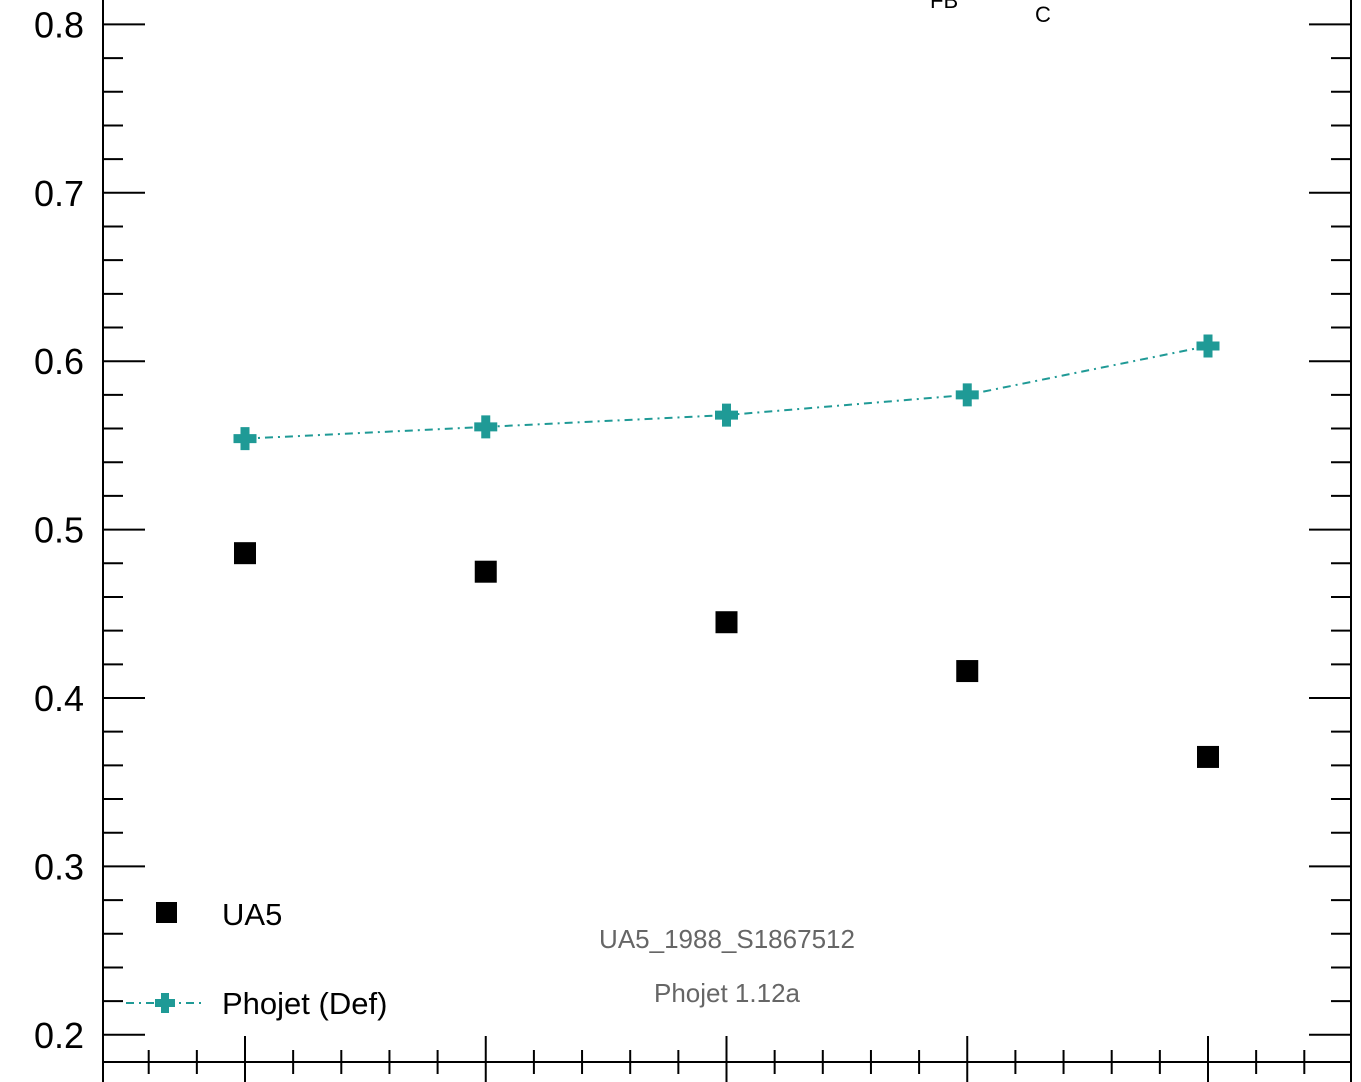  What do you see at coordinates (252, 914) in the screenshot?
I see `legend-label-ua5: UA5` at bounding box center [252, 914].